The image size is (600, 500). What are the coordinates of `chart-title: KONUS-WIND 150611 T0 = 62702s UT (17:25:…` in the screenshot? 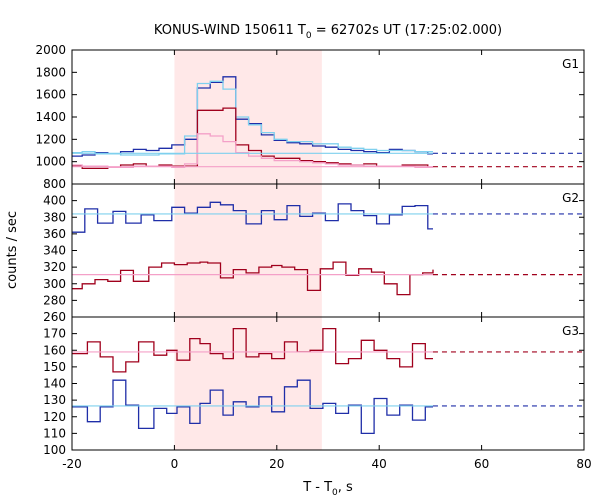 It's located at (328, 32).